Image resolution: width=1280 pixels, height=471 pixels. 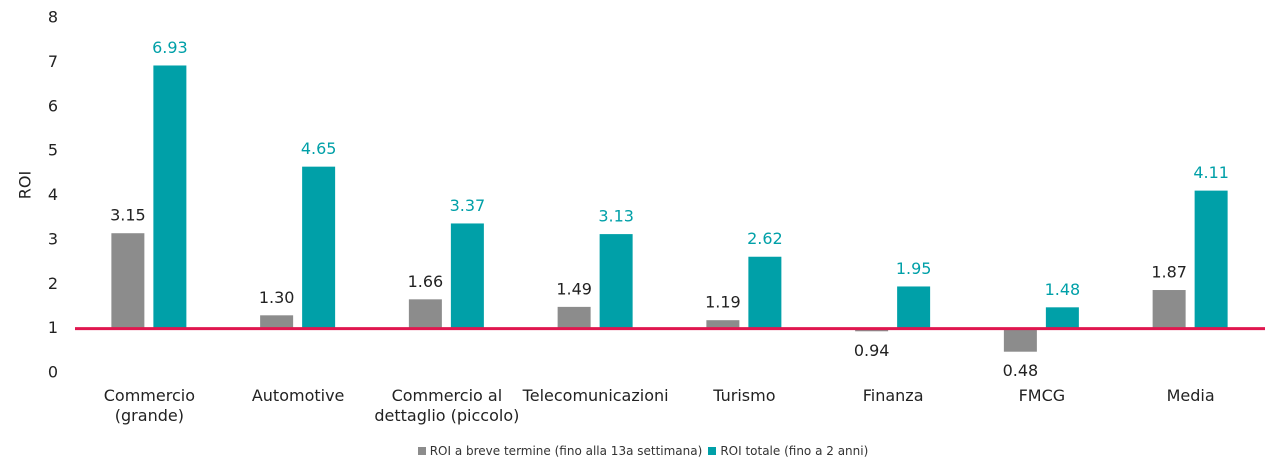 I want to click on y-tick-label: 6, so click(x=53, y=105).